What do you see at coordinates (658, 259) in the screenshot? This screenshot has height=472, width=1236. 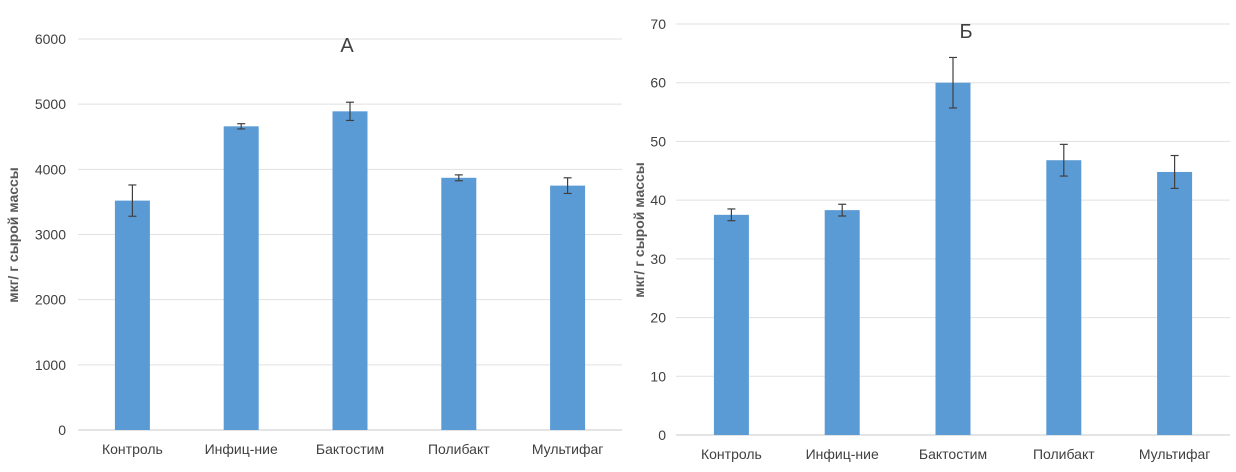 I see `y-tick-label: 30` at bounding box center [658, 259].